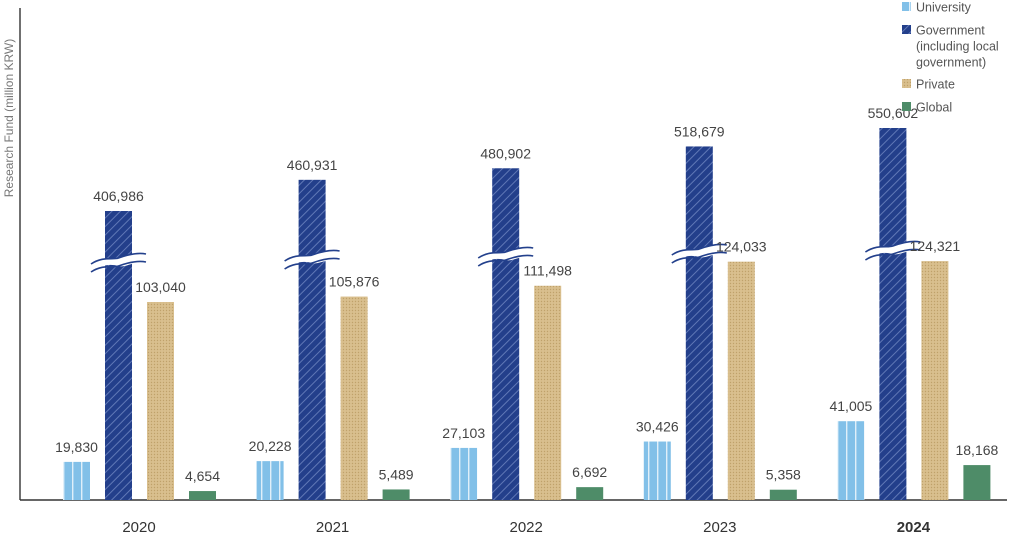 The image size is (1010, 534). What do you see at coordinates (657, 427) in the screenshot?
I see `value-label-university-2023: 30,426` at bounding box center [657, 427].